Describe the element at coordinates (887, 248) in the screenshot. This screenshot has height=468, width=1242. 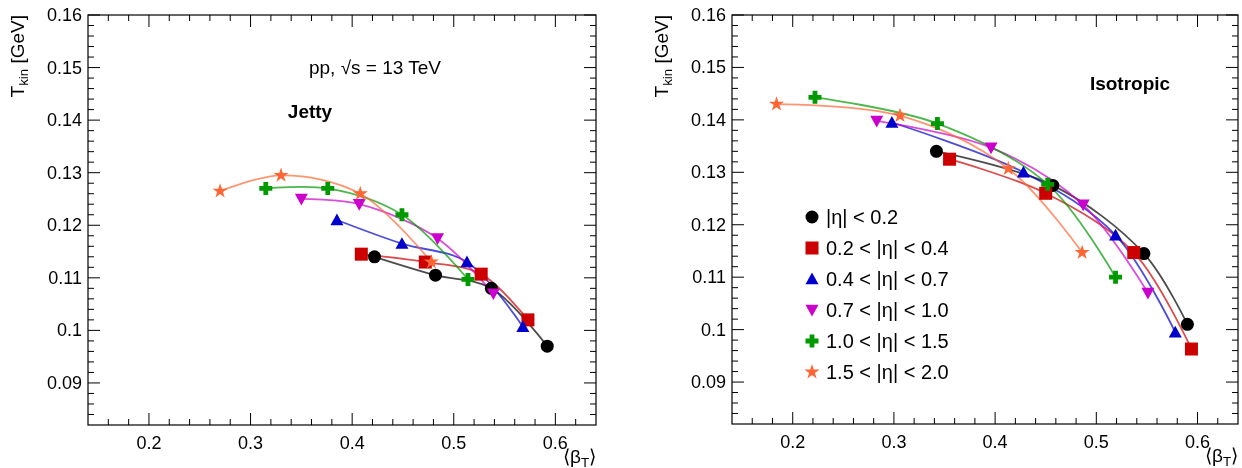
I see `legend-label: 0.2 < |η| < 0.4` at that location.